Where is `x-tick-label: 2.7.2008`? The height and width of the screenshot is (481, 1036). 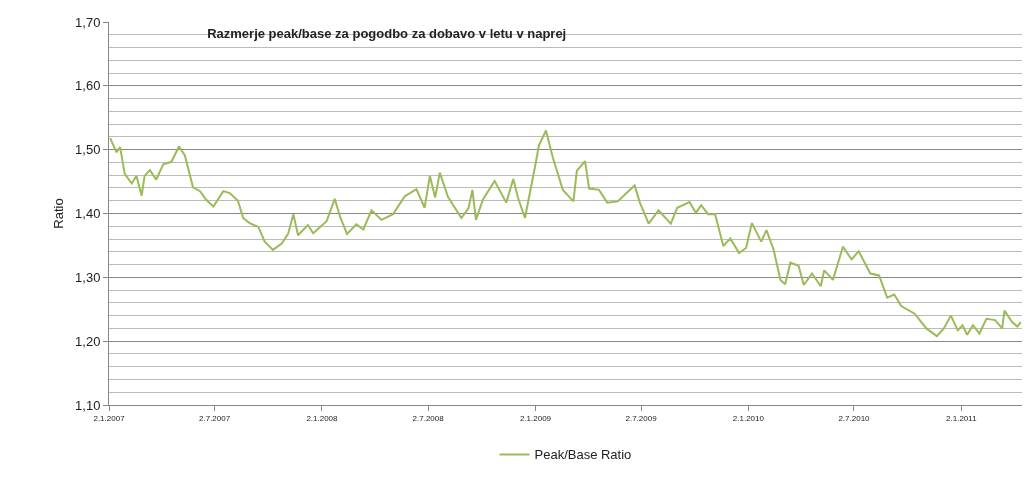 x-tick-label: 2.7.2008 is located at coordinates (428, 418).